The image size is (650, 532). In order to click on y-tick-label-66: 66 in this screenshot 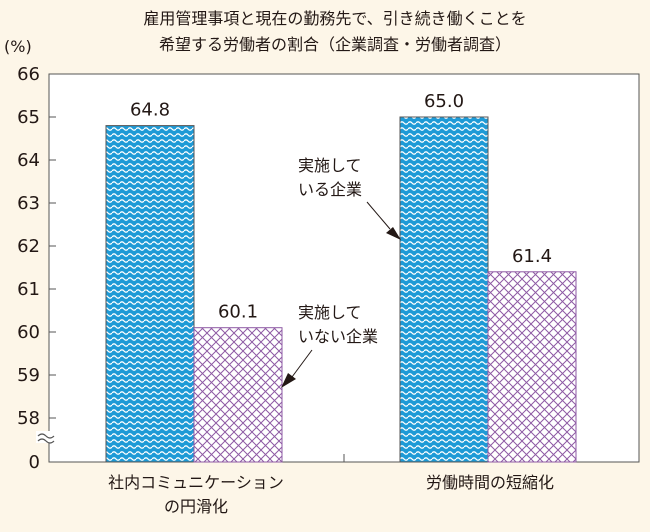, I will do `click(28, 74)`.